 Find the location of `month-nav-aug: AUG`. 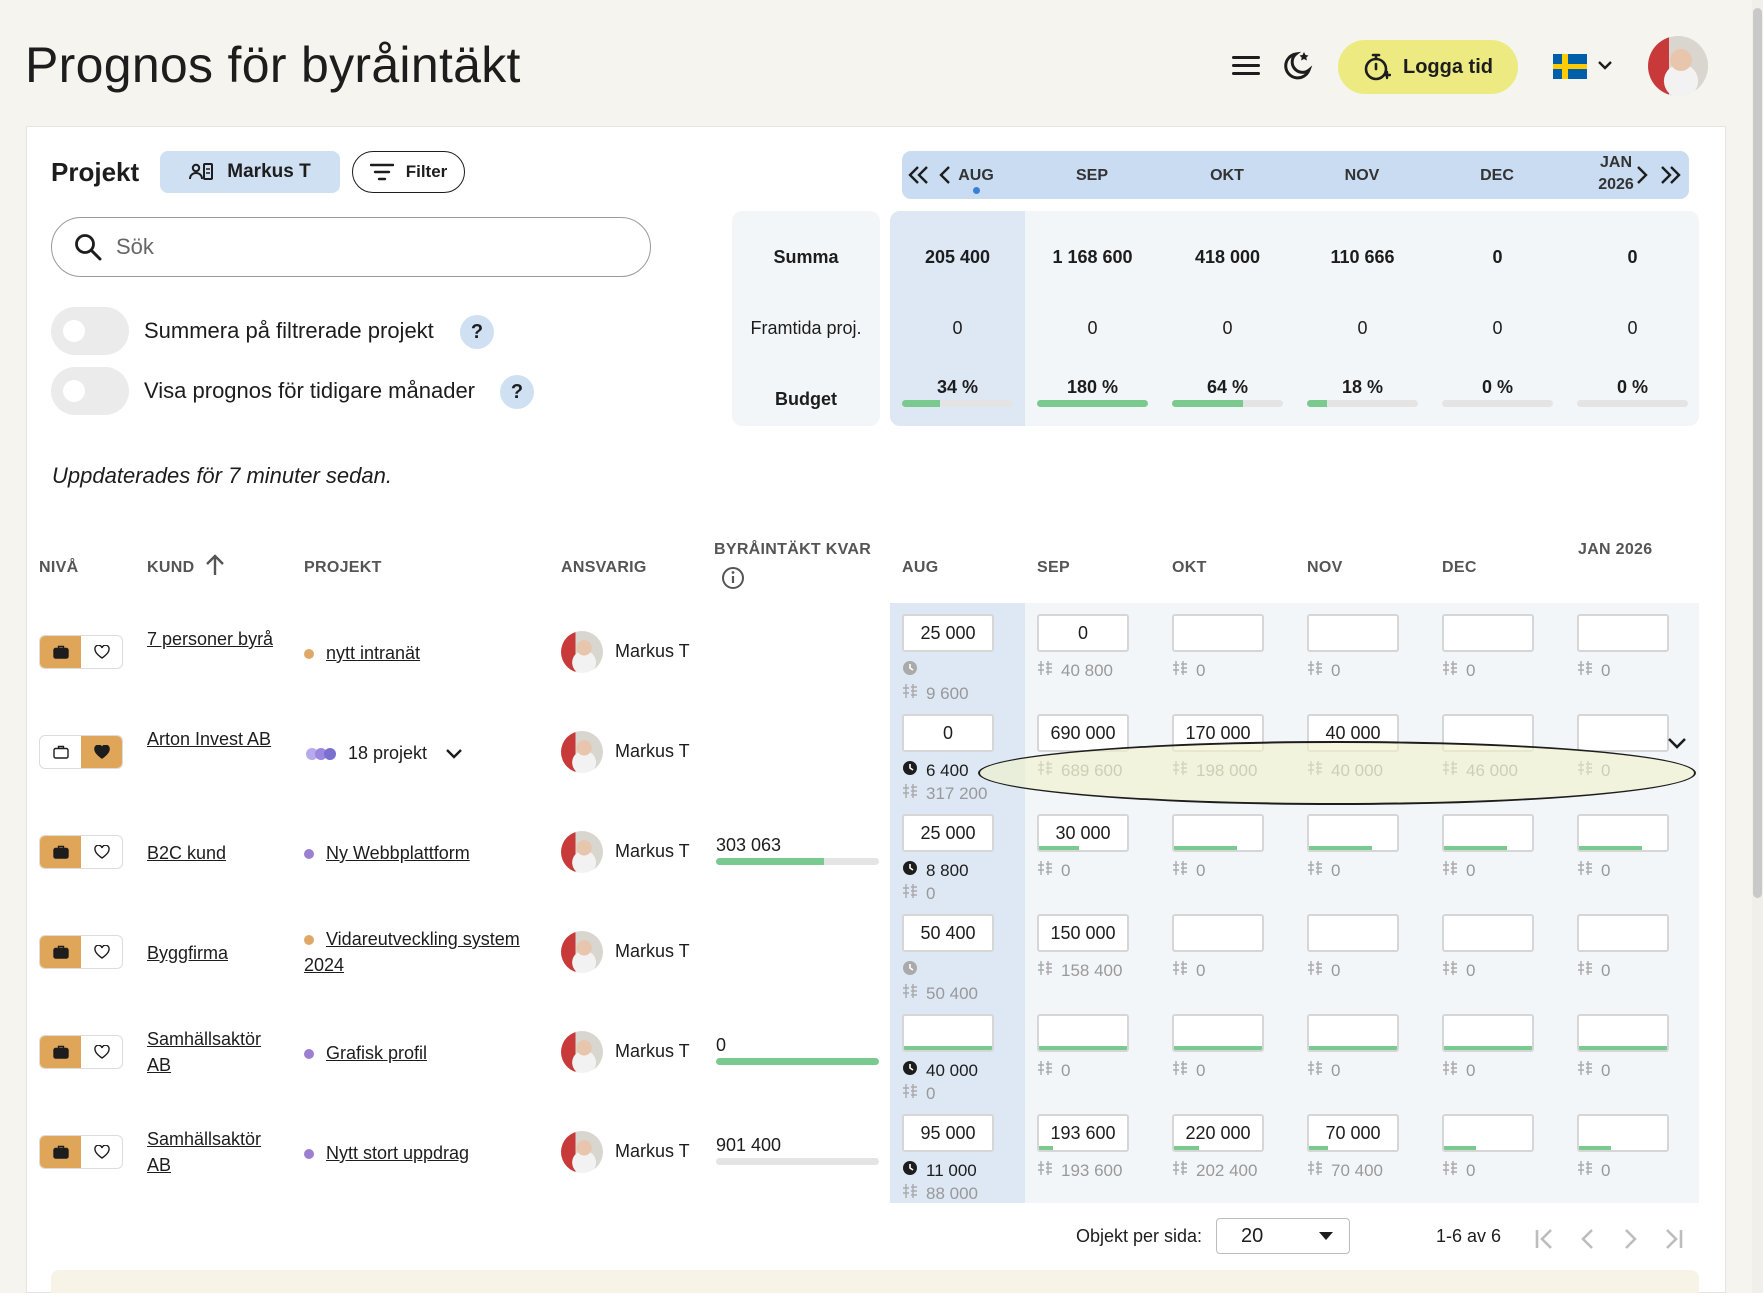

month-nav-aug: AUG is located at coordinates (976, 175).